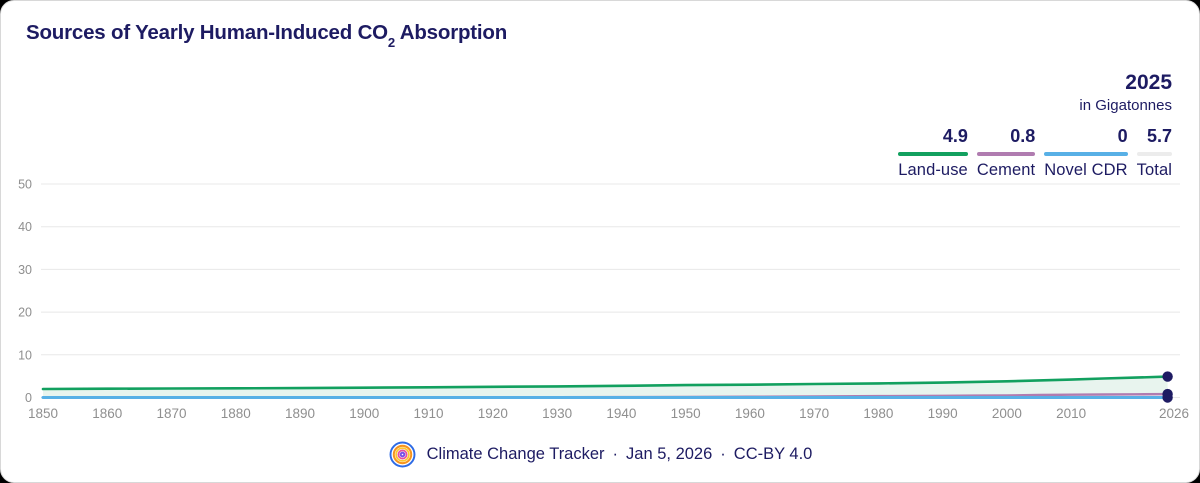 This screenshot has height=483, width=1200. I want to click on legend-year: 2025, so click(1148, 82).